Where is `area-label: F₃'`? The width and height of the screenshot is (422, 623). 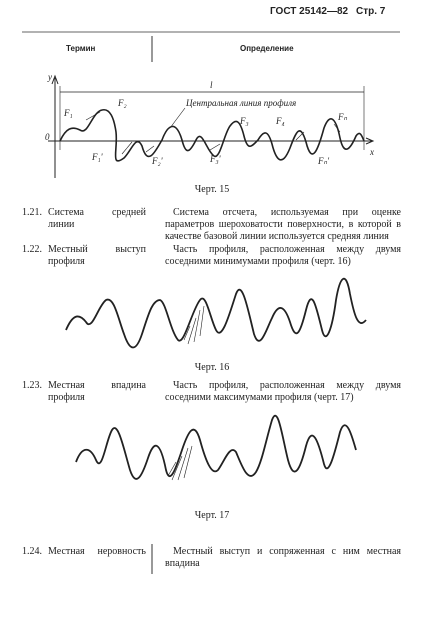 area-label: F₃' is located at coordinates (215, 159).